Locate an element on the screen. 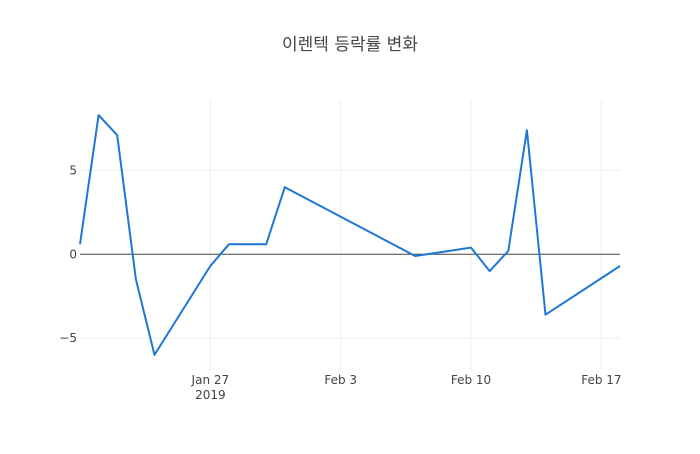 This screenshot has height=454, width=700. y-axis-ticks: −5 0 5 is located at coordinates (68, 254).